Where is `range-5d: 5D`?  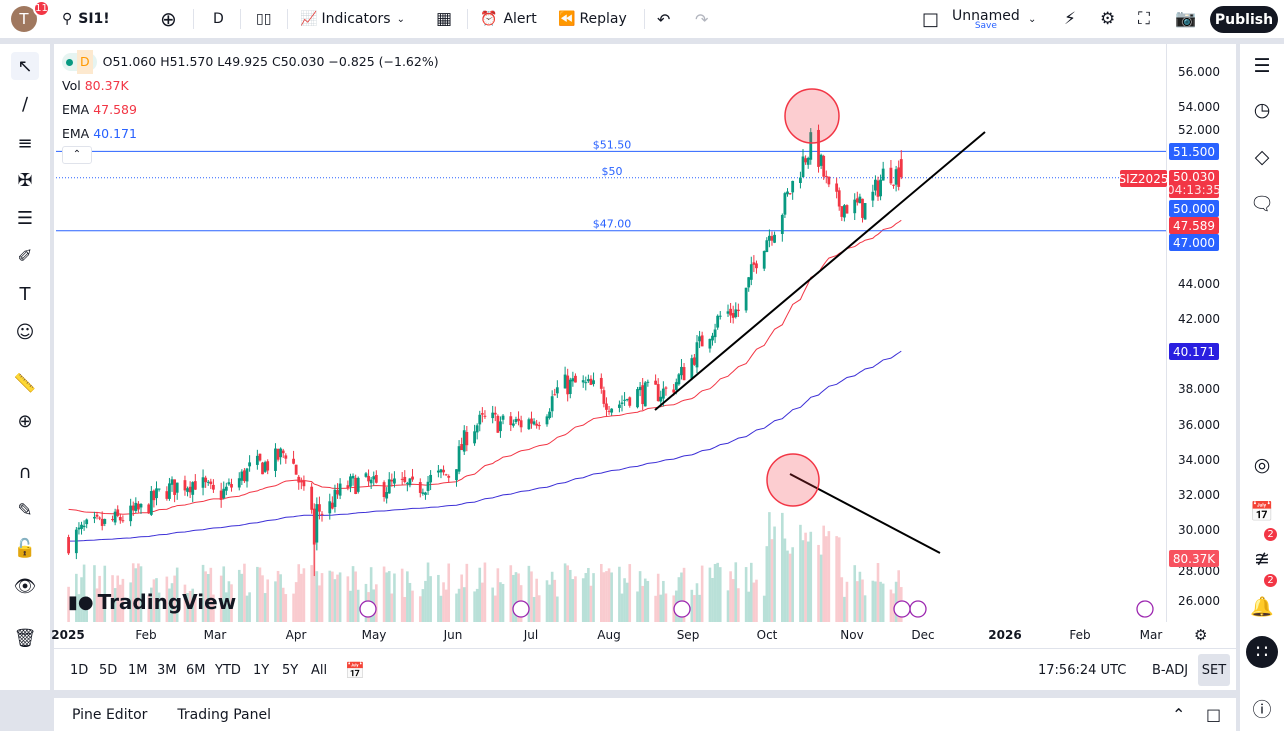
range-5d: 5D is located at coordinates (108, 670).